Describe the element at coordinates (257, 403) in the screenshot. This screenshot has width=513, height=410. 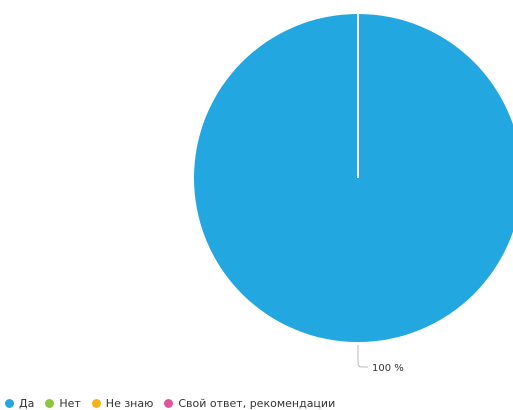
I see `legend-label-svoy-otvet: Свой ответ, рекомендации` at that location.